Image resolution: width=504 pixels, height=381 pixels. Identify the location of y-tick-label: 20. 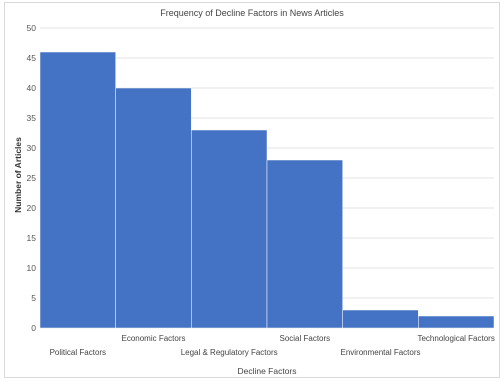
(32, 208).